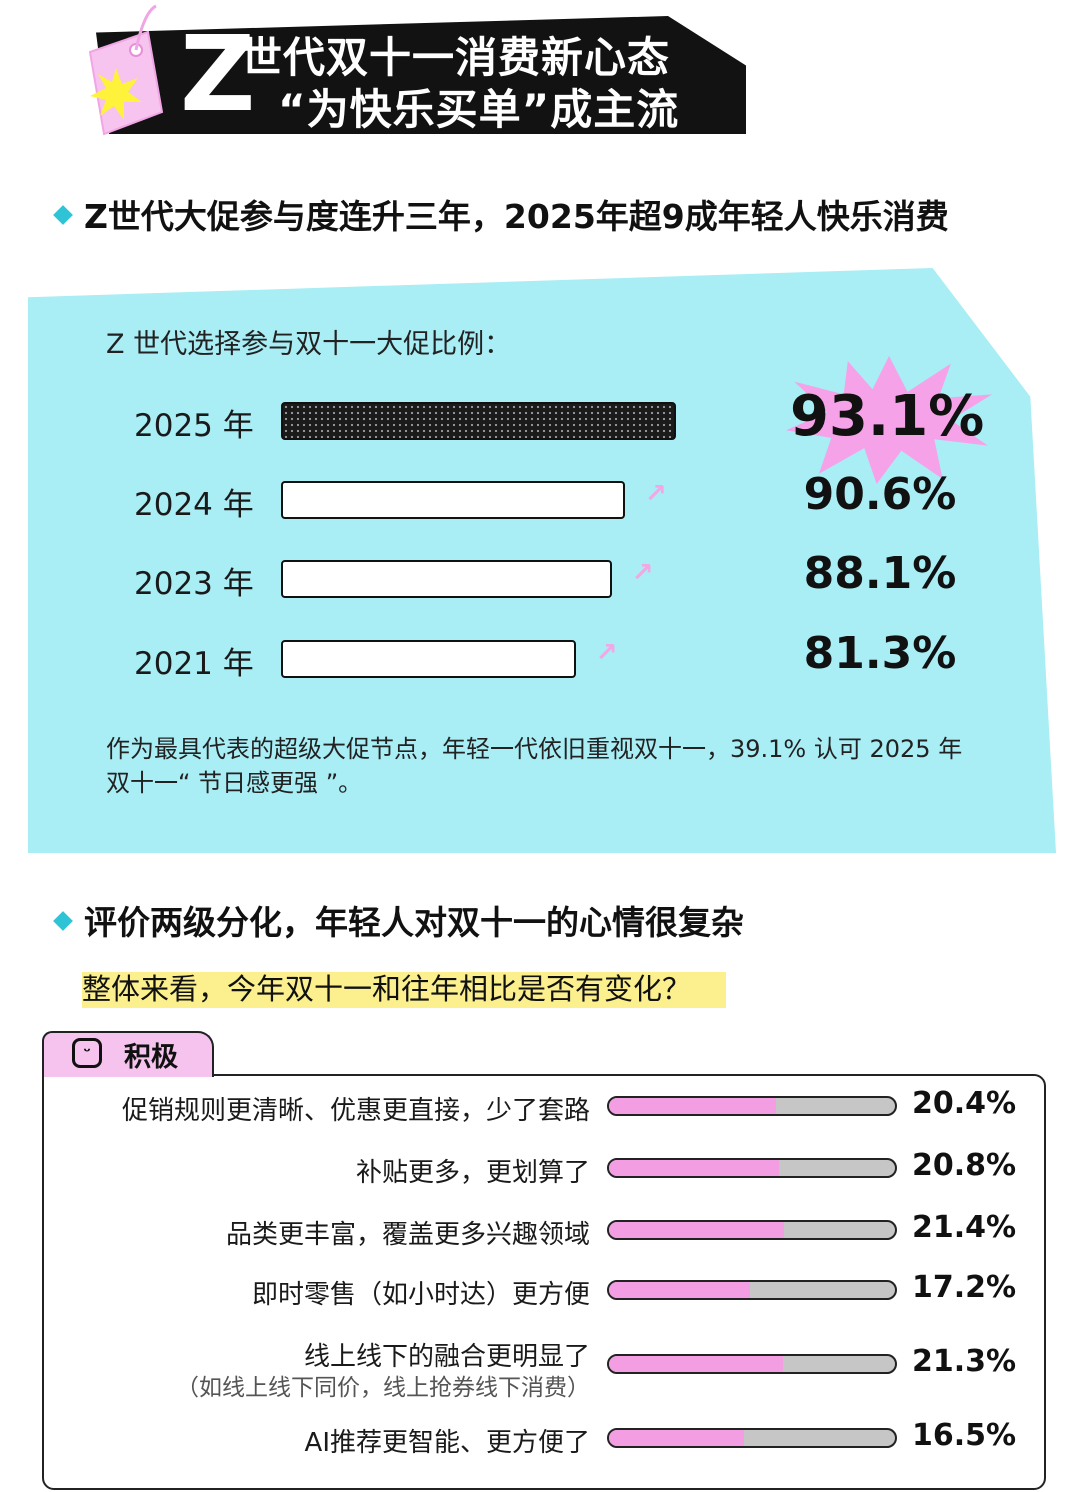  I want to click on data-label: 88.1%, so click(880, 573).